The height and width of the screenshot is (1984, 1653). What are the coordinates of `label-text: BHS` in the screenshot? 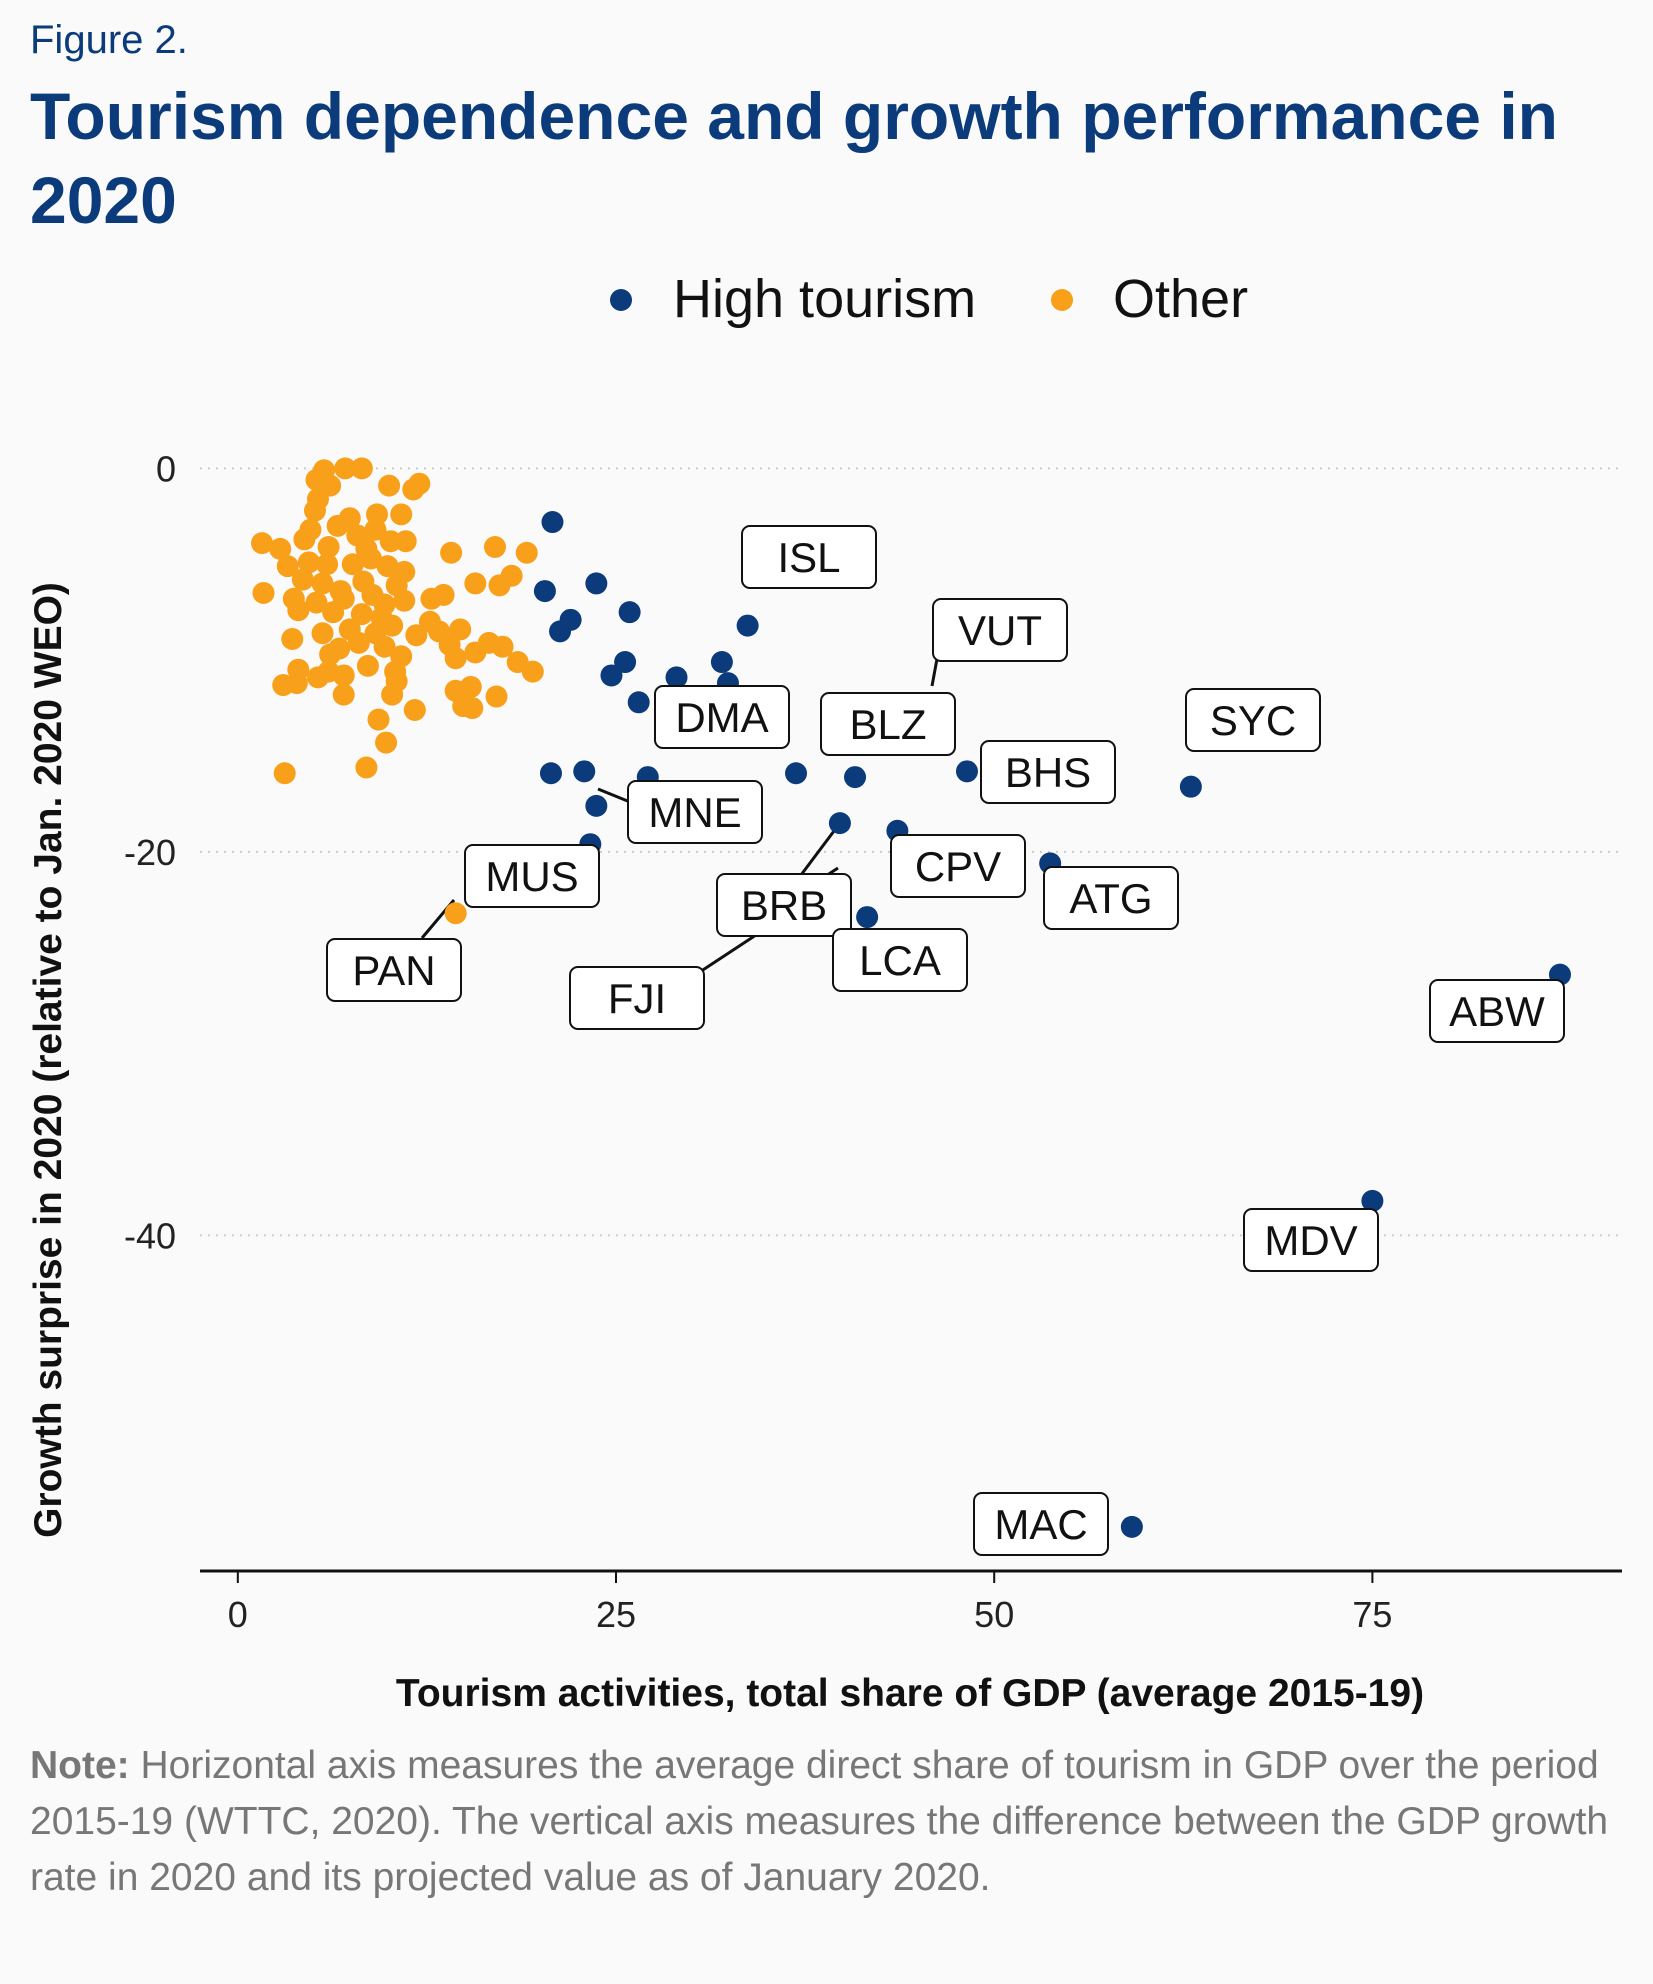 It's located at (1048, 772).